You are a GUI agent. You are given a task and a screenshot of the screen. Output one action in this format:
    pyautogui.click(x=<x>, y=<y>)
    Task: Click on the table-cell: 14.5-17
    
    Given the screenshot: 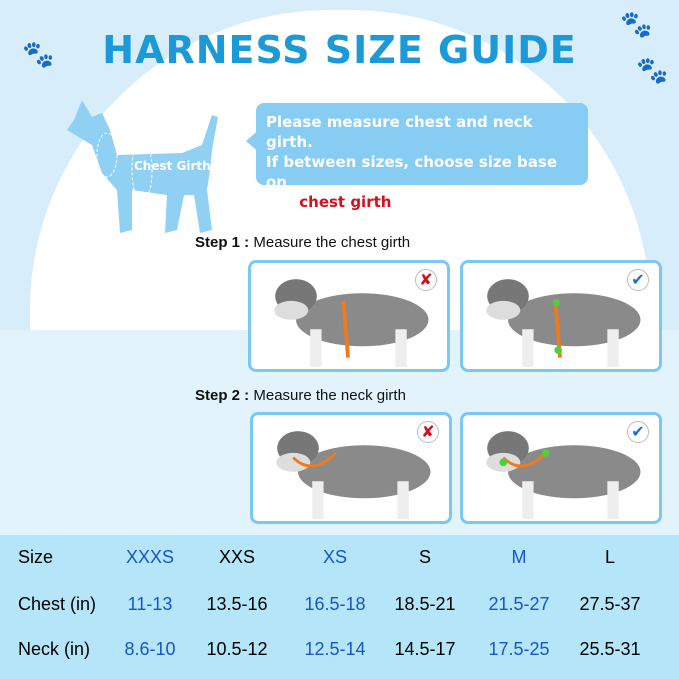 What is the action you would take?
    pyautogui.click(x=425, y=649)
    